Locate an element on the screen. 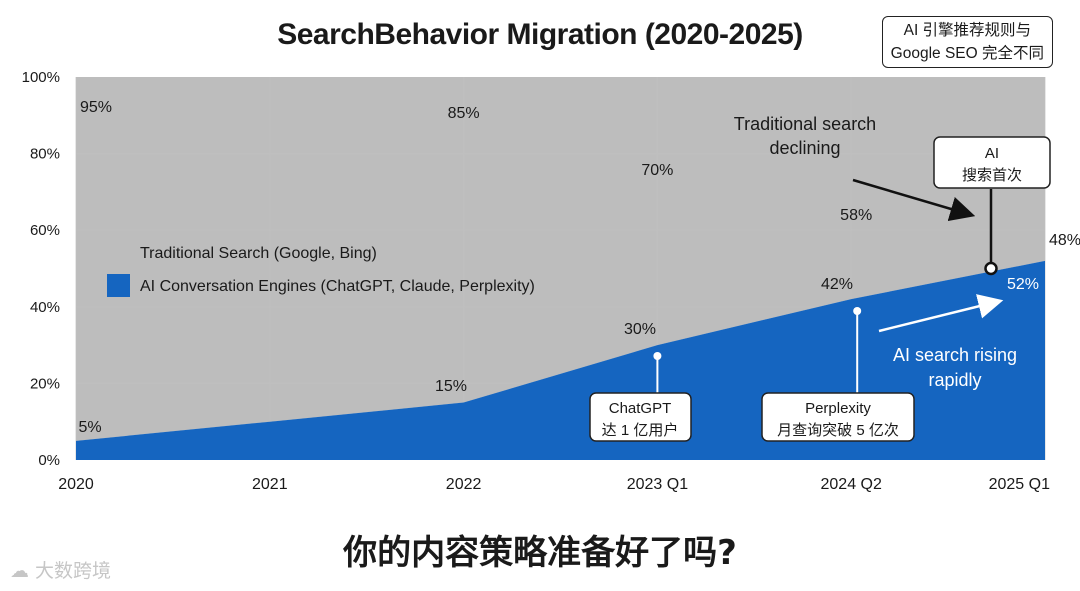 The image size is (1080, 591). chart-title: SearchBehavior Migration (2020-2025) is located at coordinates (540, 34).